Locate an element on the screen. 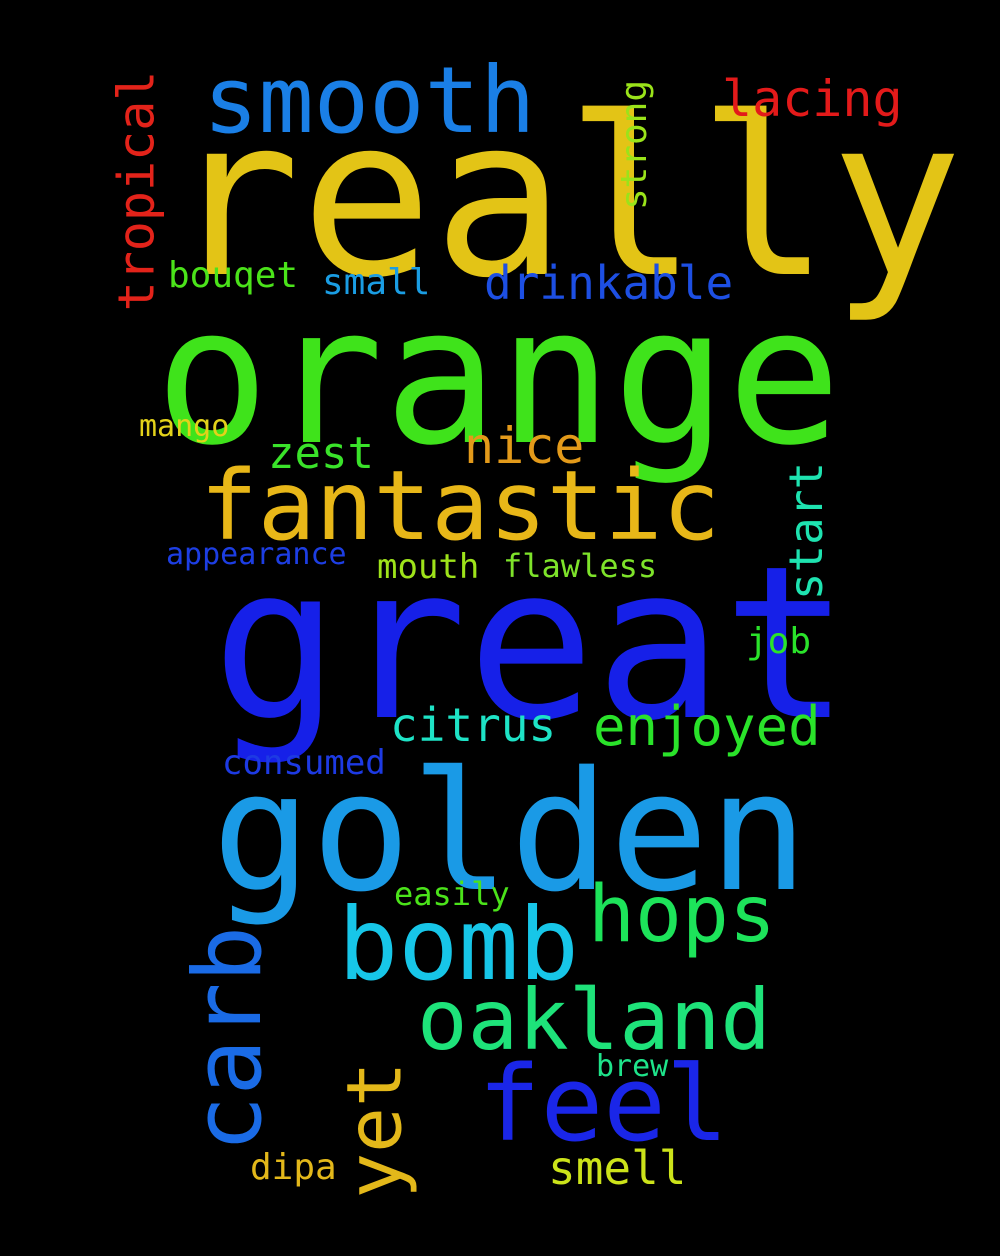 This screenshot has height=1256, width=1000. word-tropical: tropical is located at coordinates (136, 191).